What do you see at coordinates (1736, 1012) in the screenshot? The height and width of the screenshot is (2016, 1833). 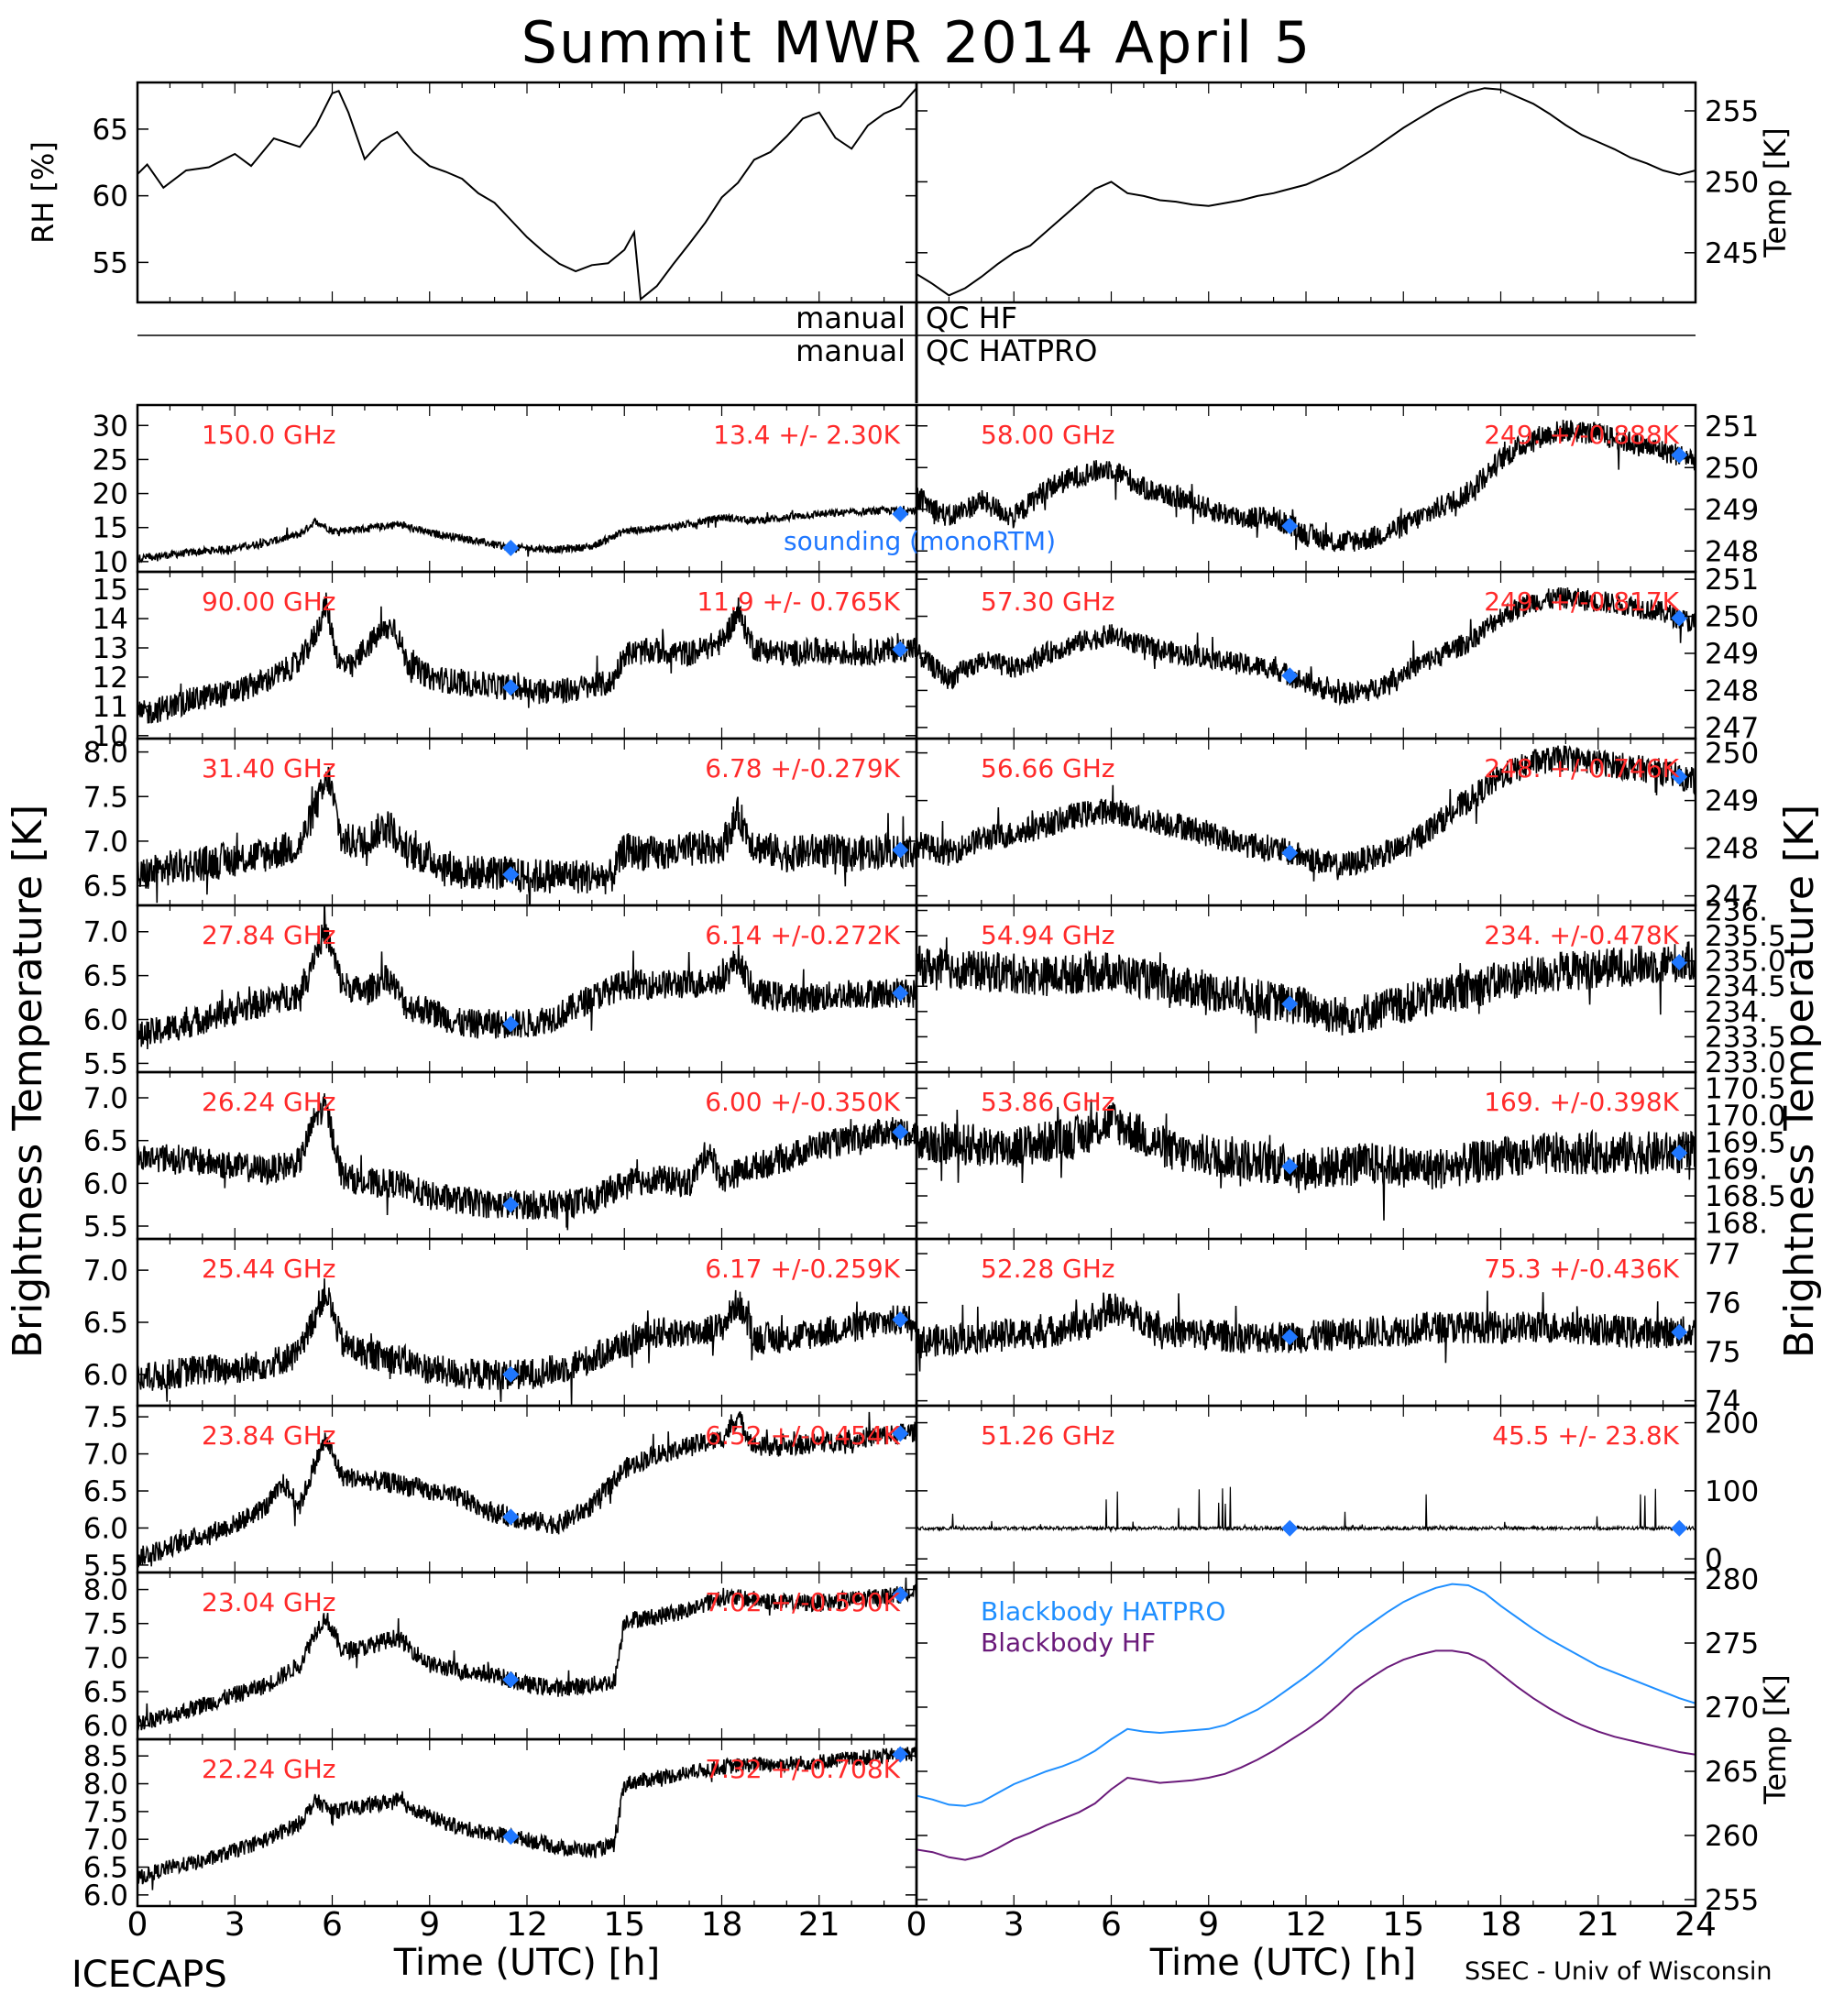 I see `y-tick-label: 234.` at bounding box center [1736, 1012].